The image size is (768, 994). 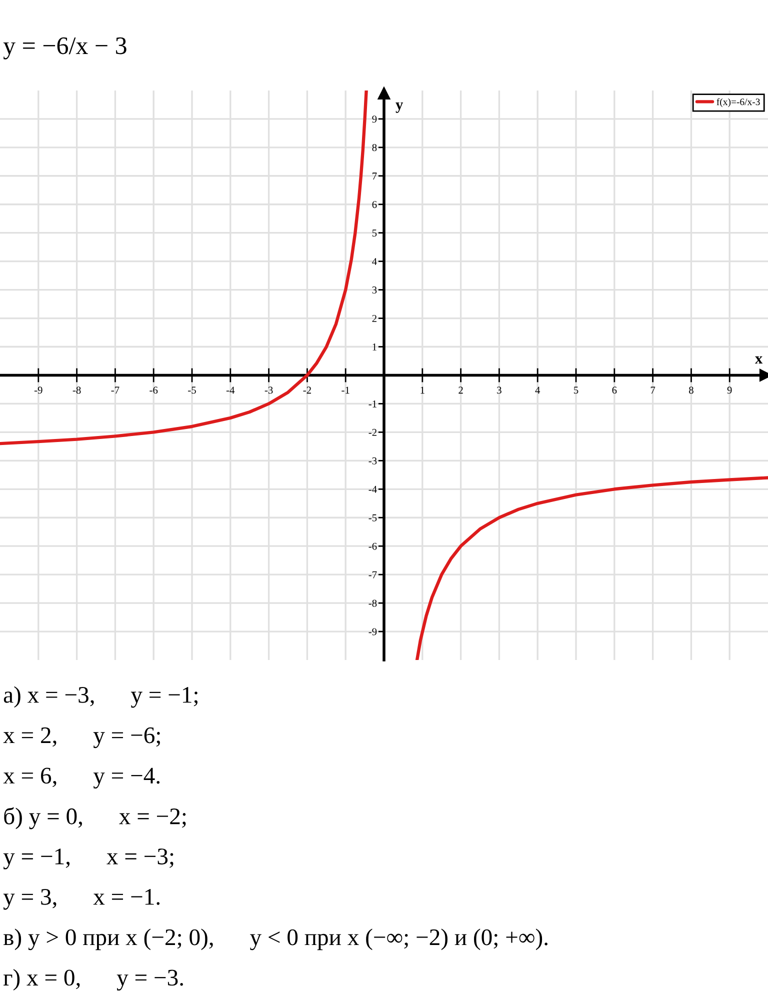 What do you see at coordinates (374, 346) in the screenshot?
I see `y-tick-label: 1` at bounding box center [374, 346].